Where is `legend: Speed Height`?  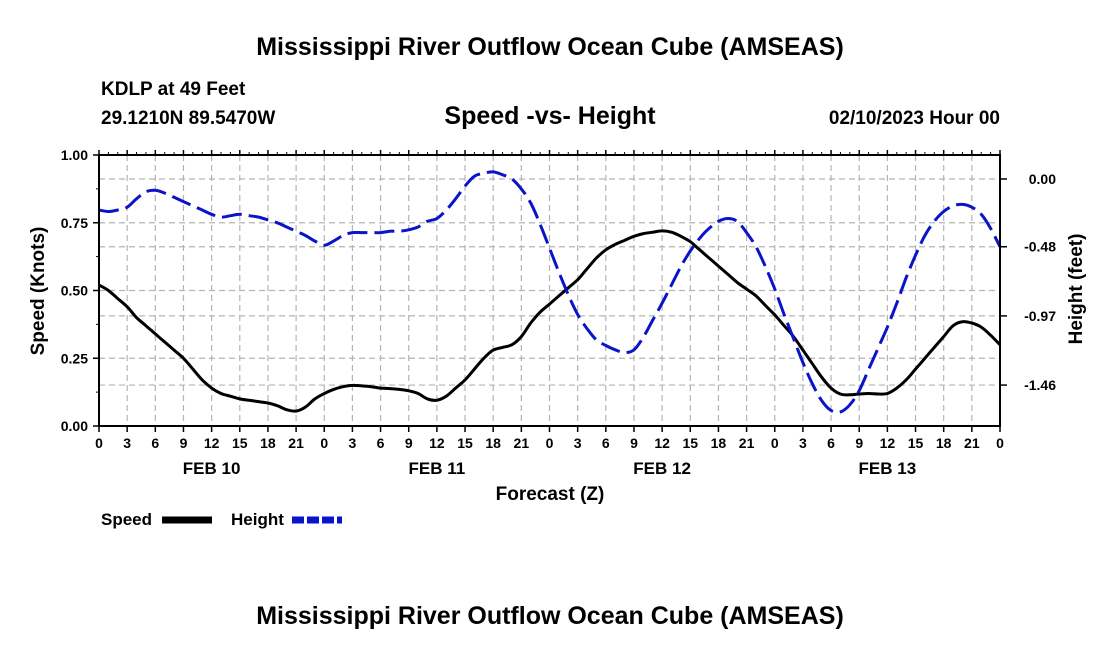 legend: Speed Height is located at coordinates (221, 519).